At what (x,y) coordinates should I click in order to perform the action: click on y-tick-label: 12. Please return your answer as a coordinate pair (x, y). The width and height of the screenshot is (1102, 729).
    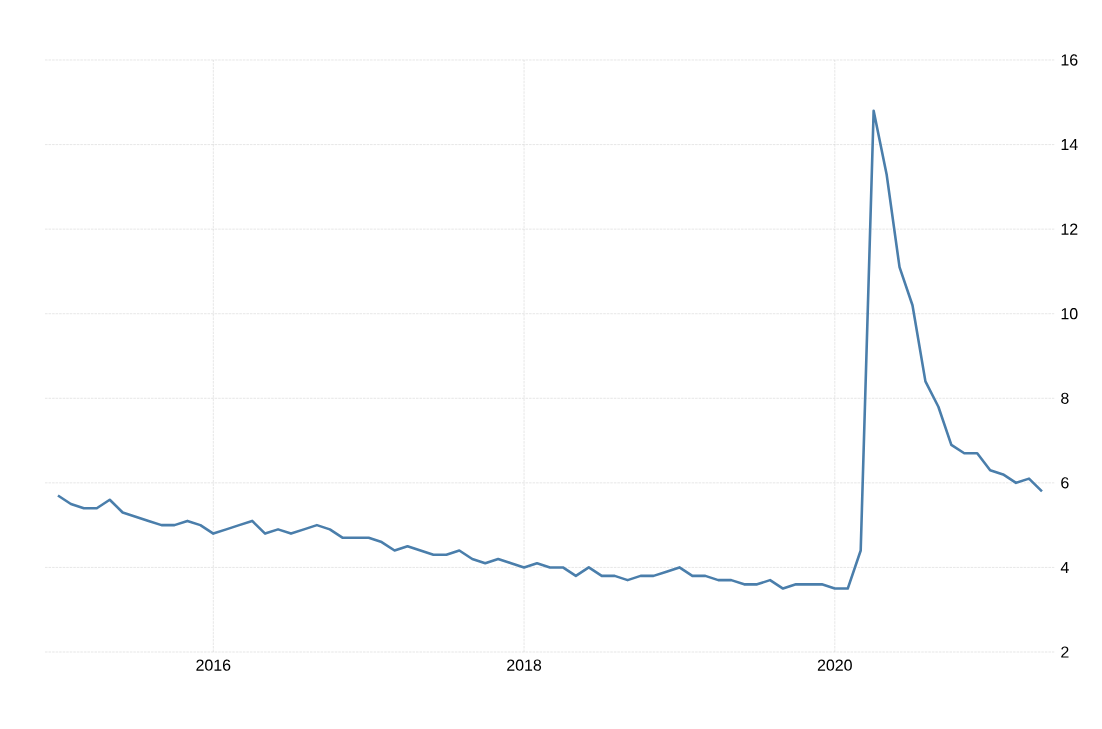
    Looking at the image, I should click on (1069, 229).